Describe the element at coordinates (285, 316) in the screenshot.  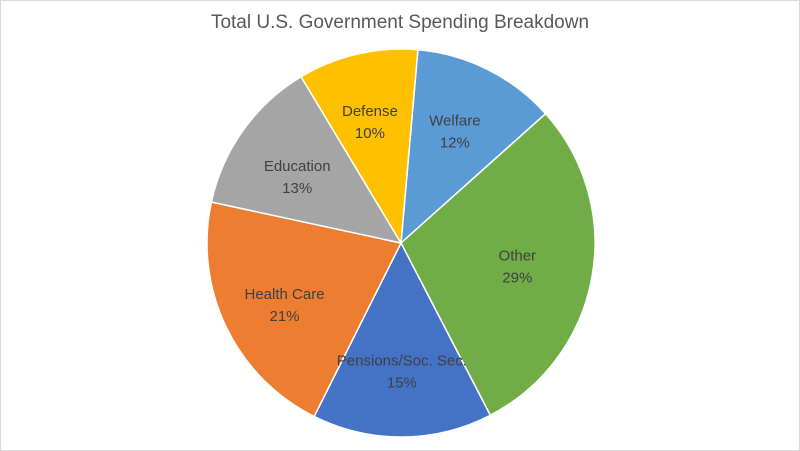
I see `slice-value-health-care: 21%` at that location.